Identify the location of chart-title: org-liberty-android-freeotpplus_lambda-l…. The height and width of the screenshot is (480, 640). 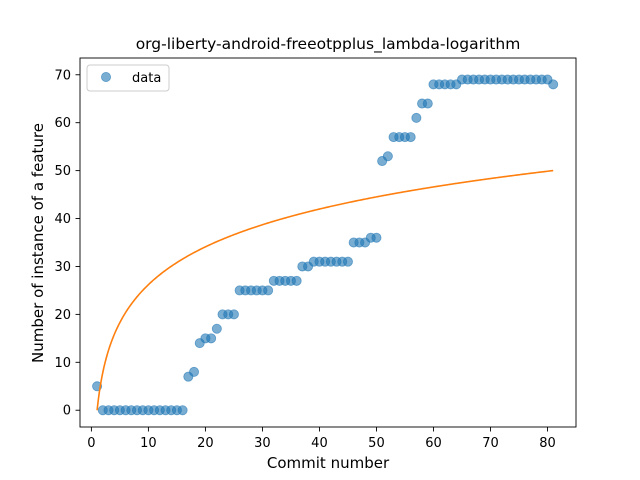
(328, 44).